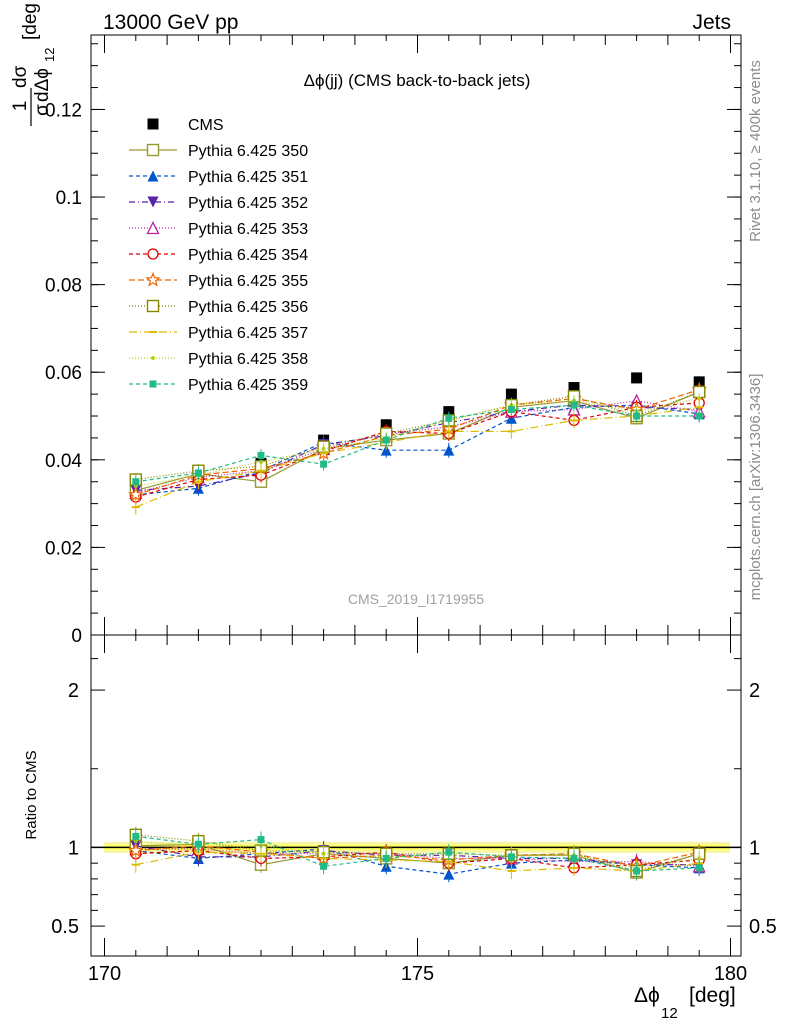 The width and height of the screenshot is (786, 1024). Describe the element at coordinates (20, 106) in the screenshot. I see `svg-text: 1` at that location.